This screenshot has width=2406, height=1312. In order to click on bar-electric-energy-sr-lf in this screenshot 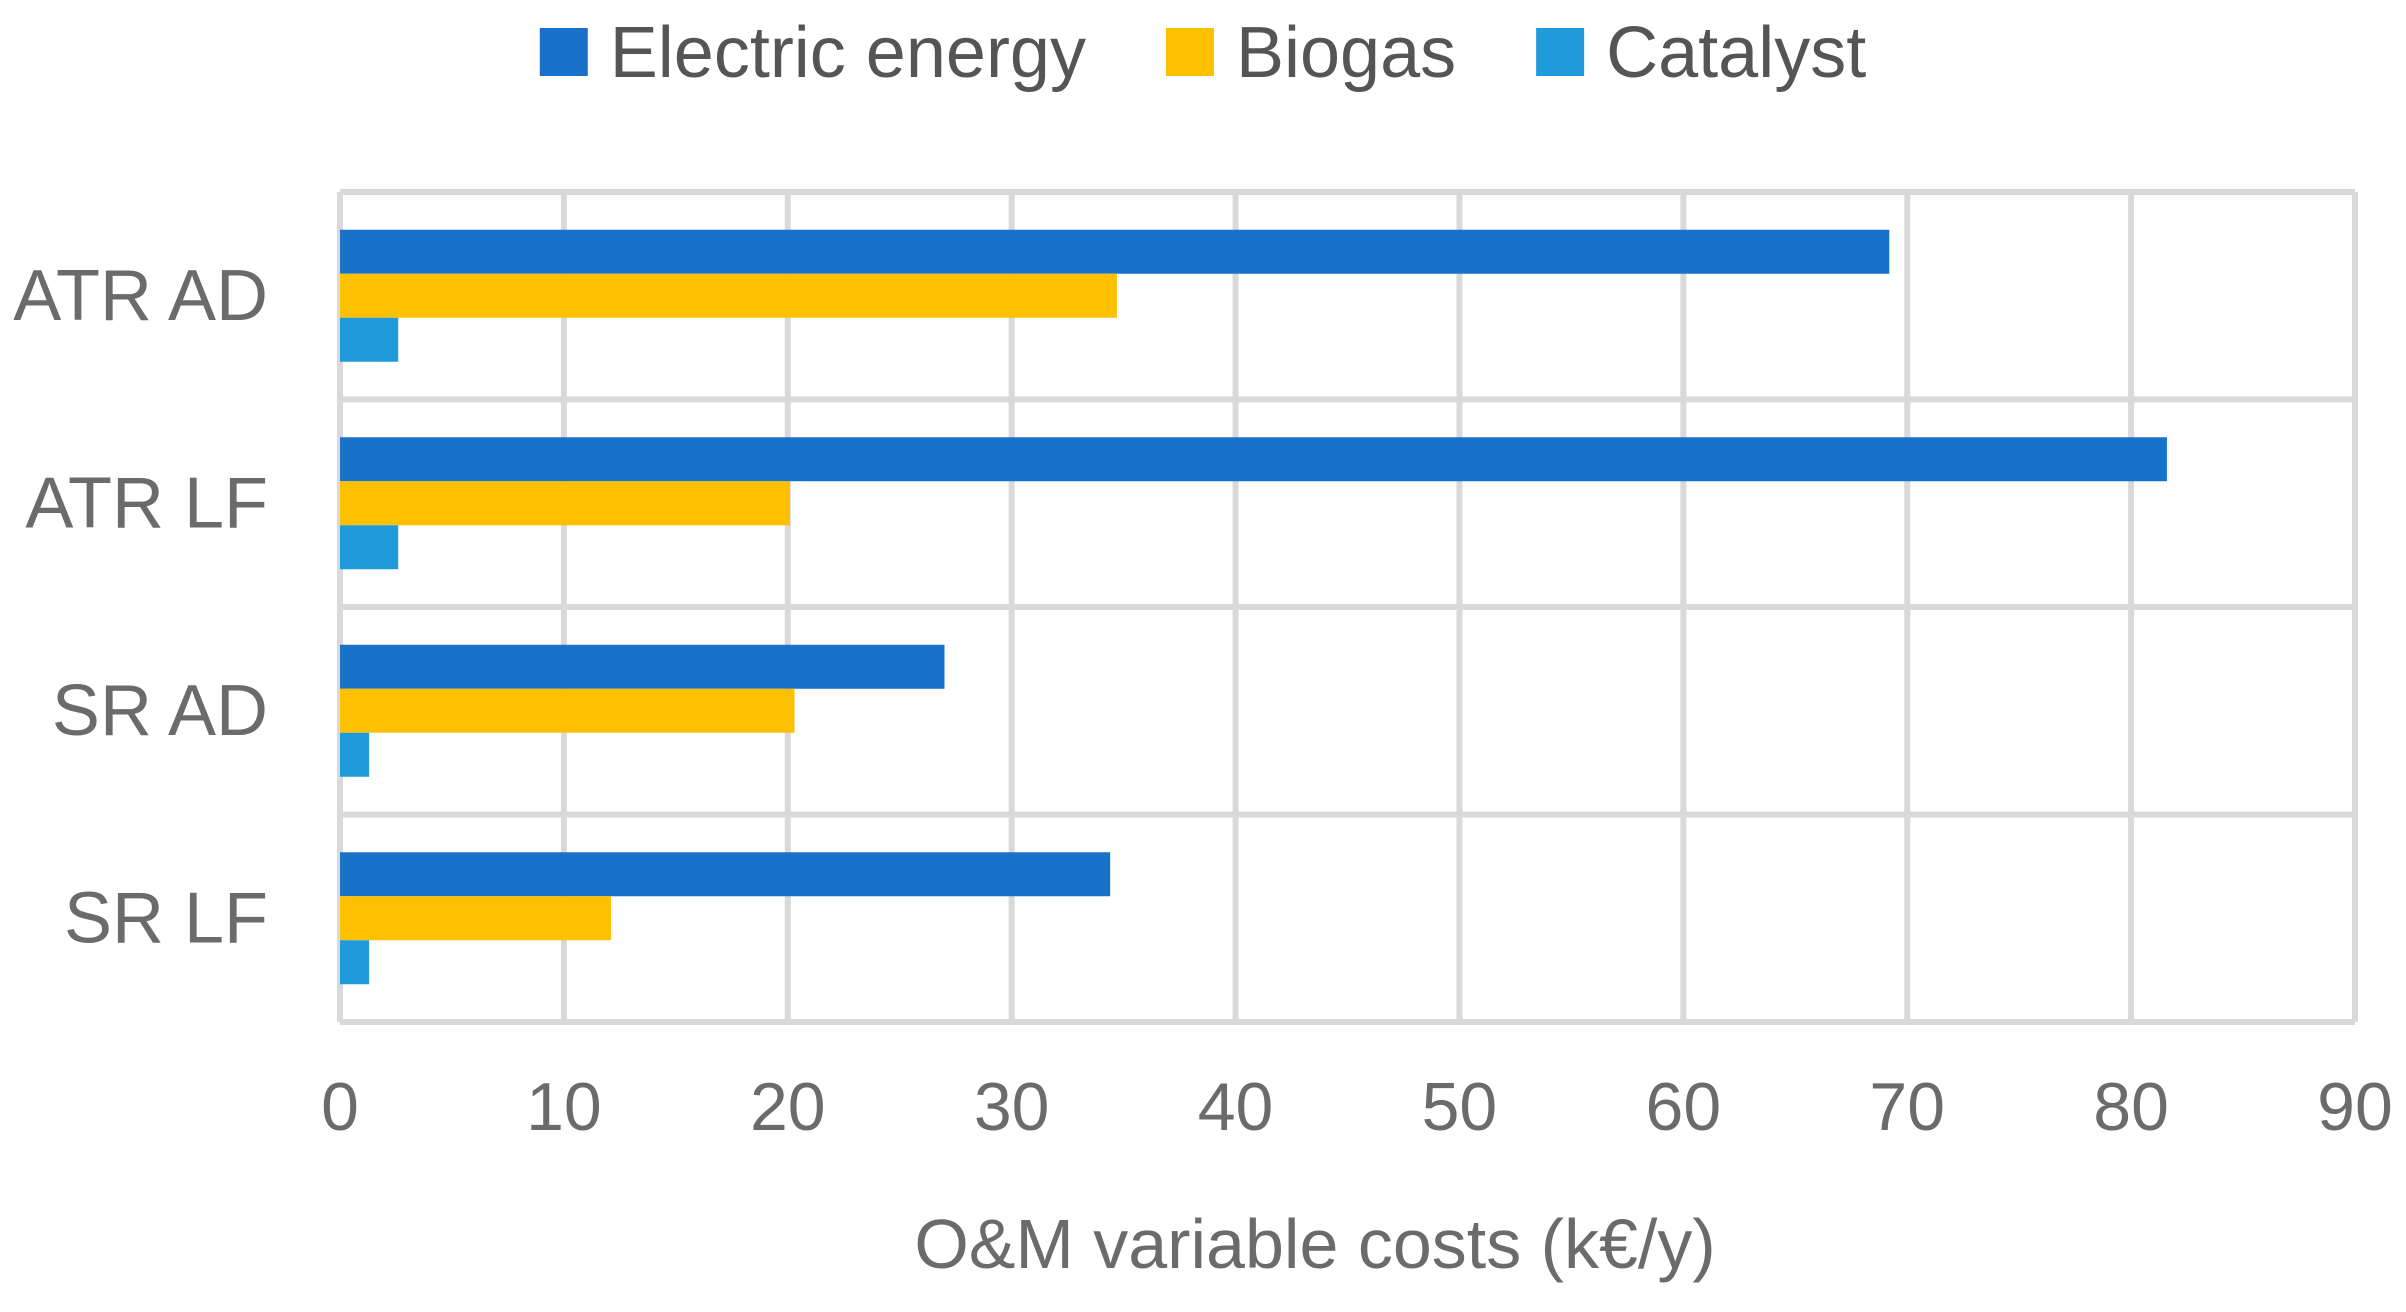, I will do `click(725, 874)`.